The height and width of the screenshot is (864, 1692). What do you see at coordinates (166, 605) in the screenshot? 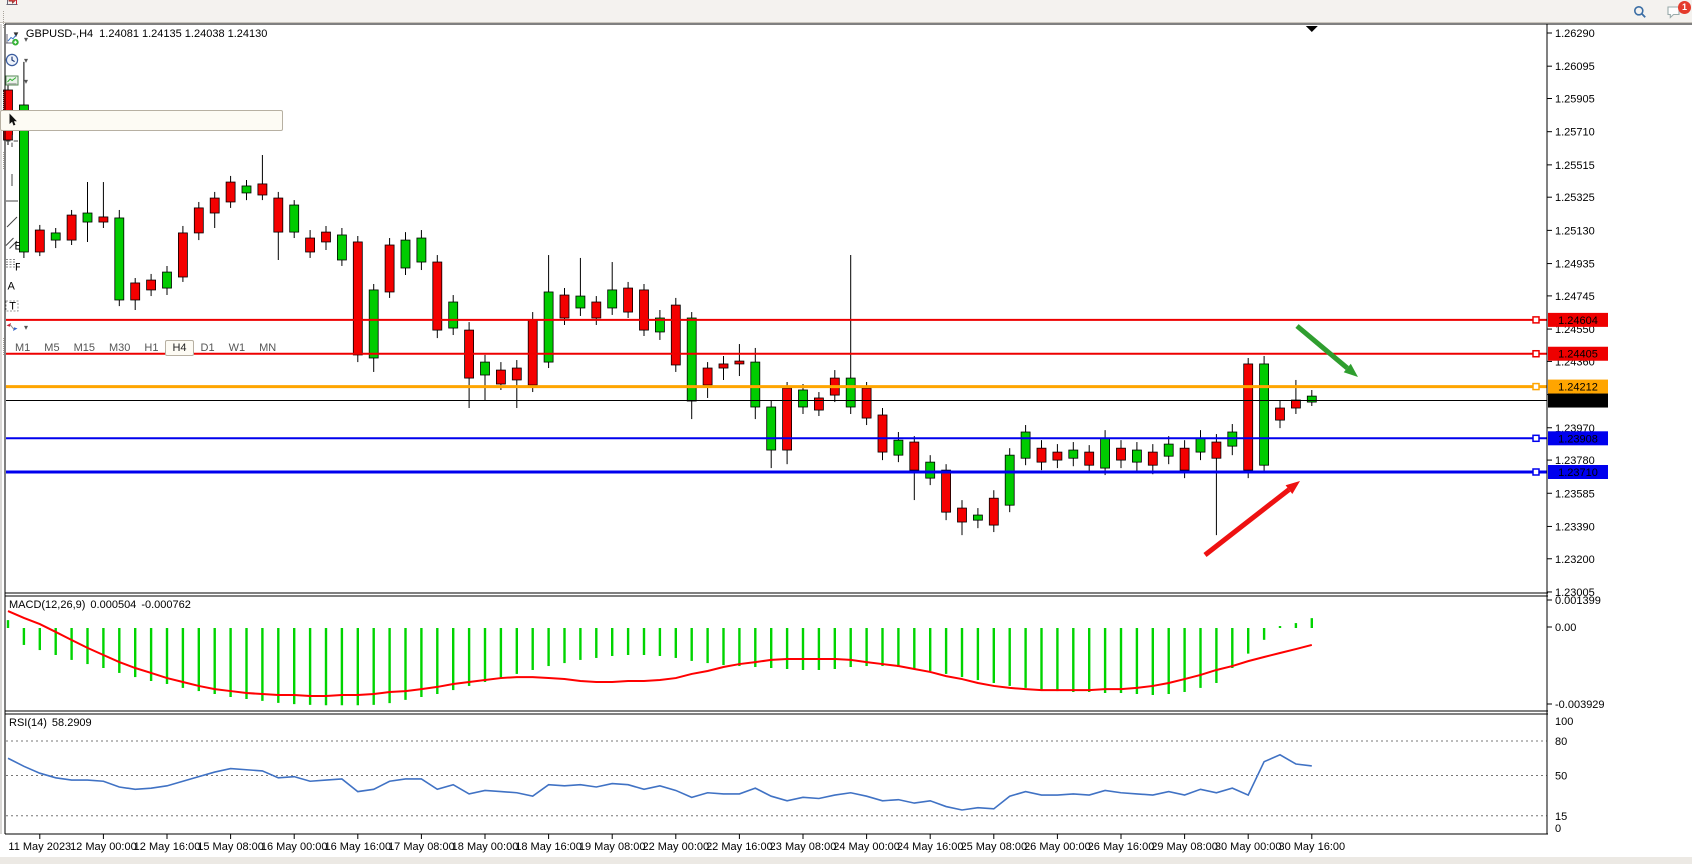
I see `macd-signal-value: -0.000762` at bounding box center [166, 605].